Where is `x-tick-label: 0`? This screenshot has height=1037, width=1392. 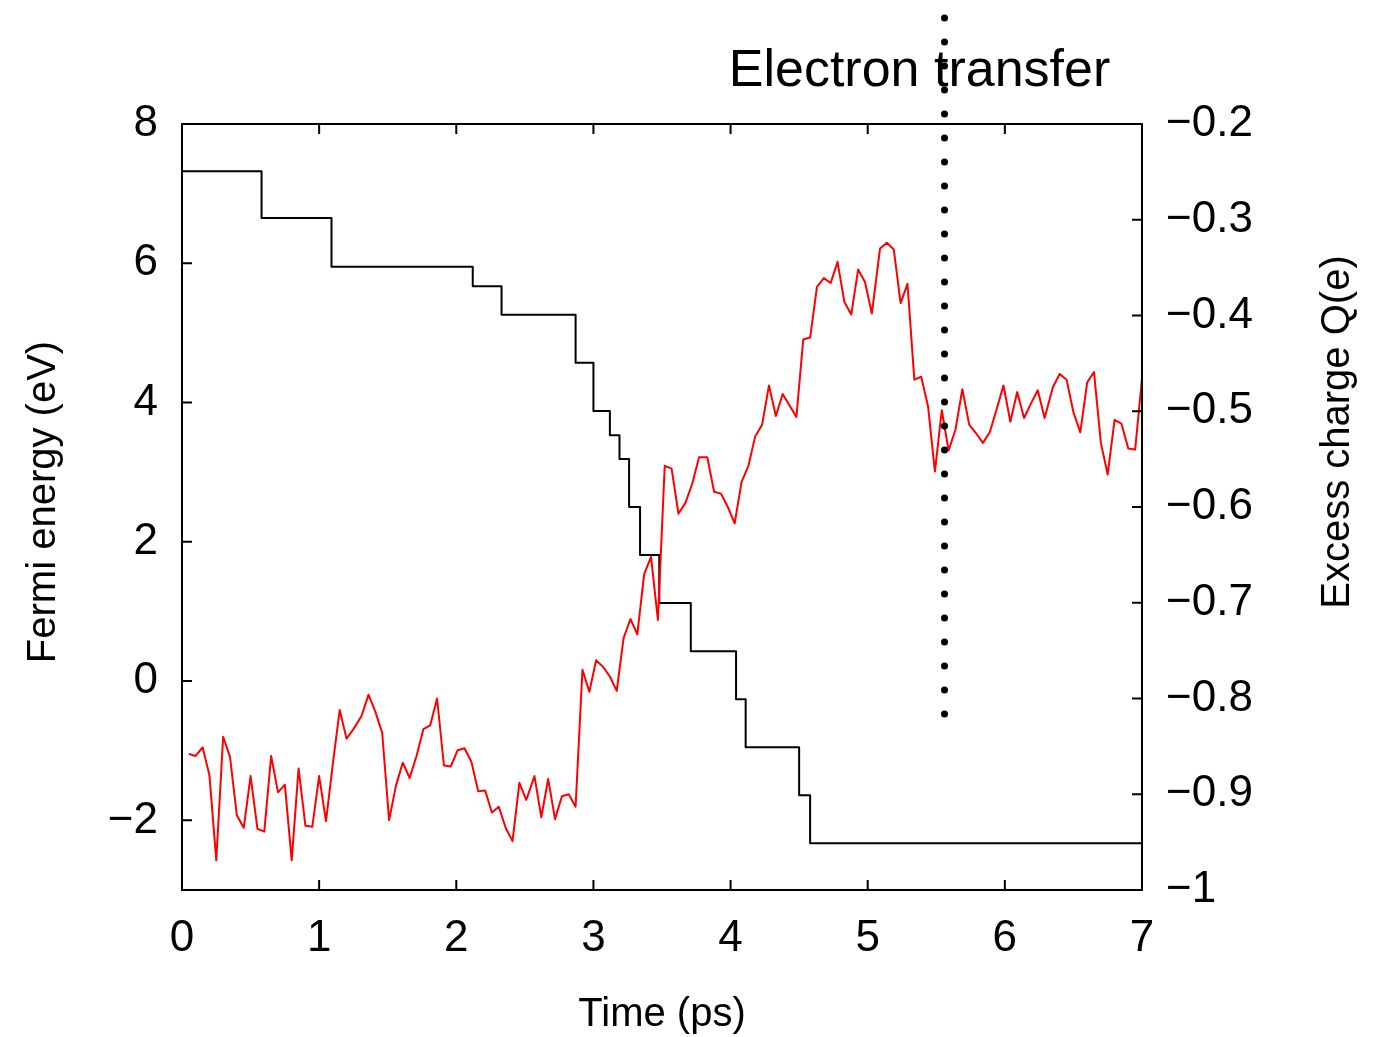 x-tick-label: 0 is located at coordinates (182, 935).